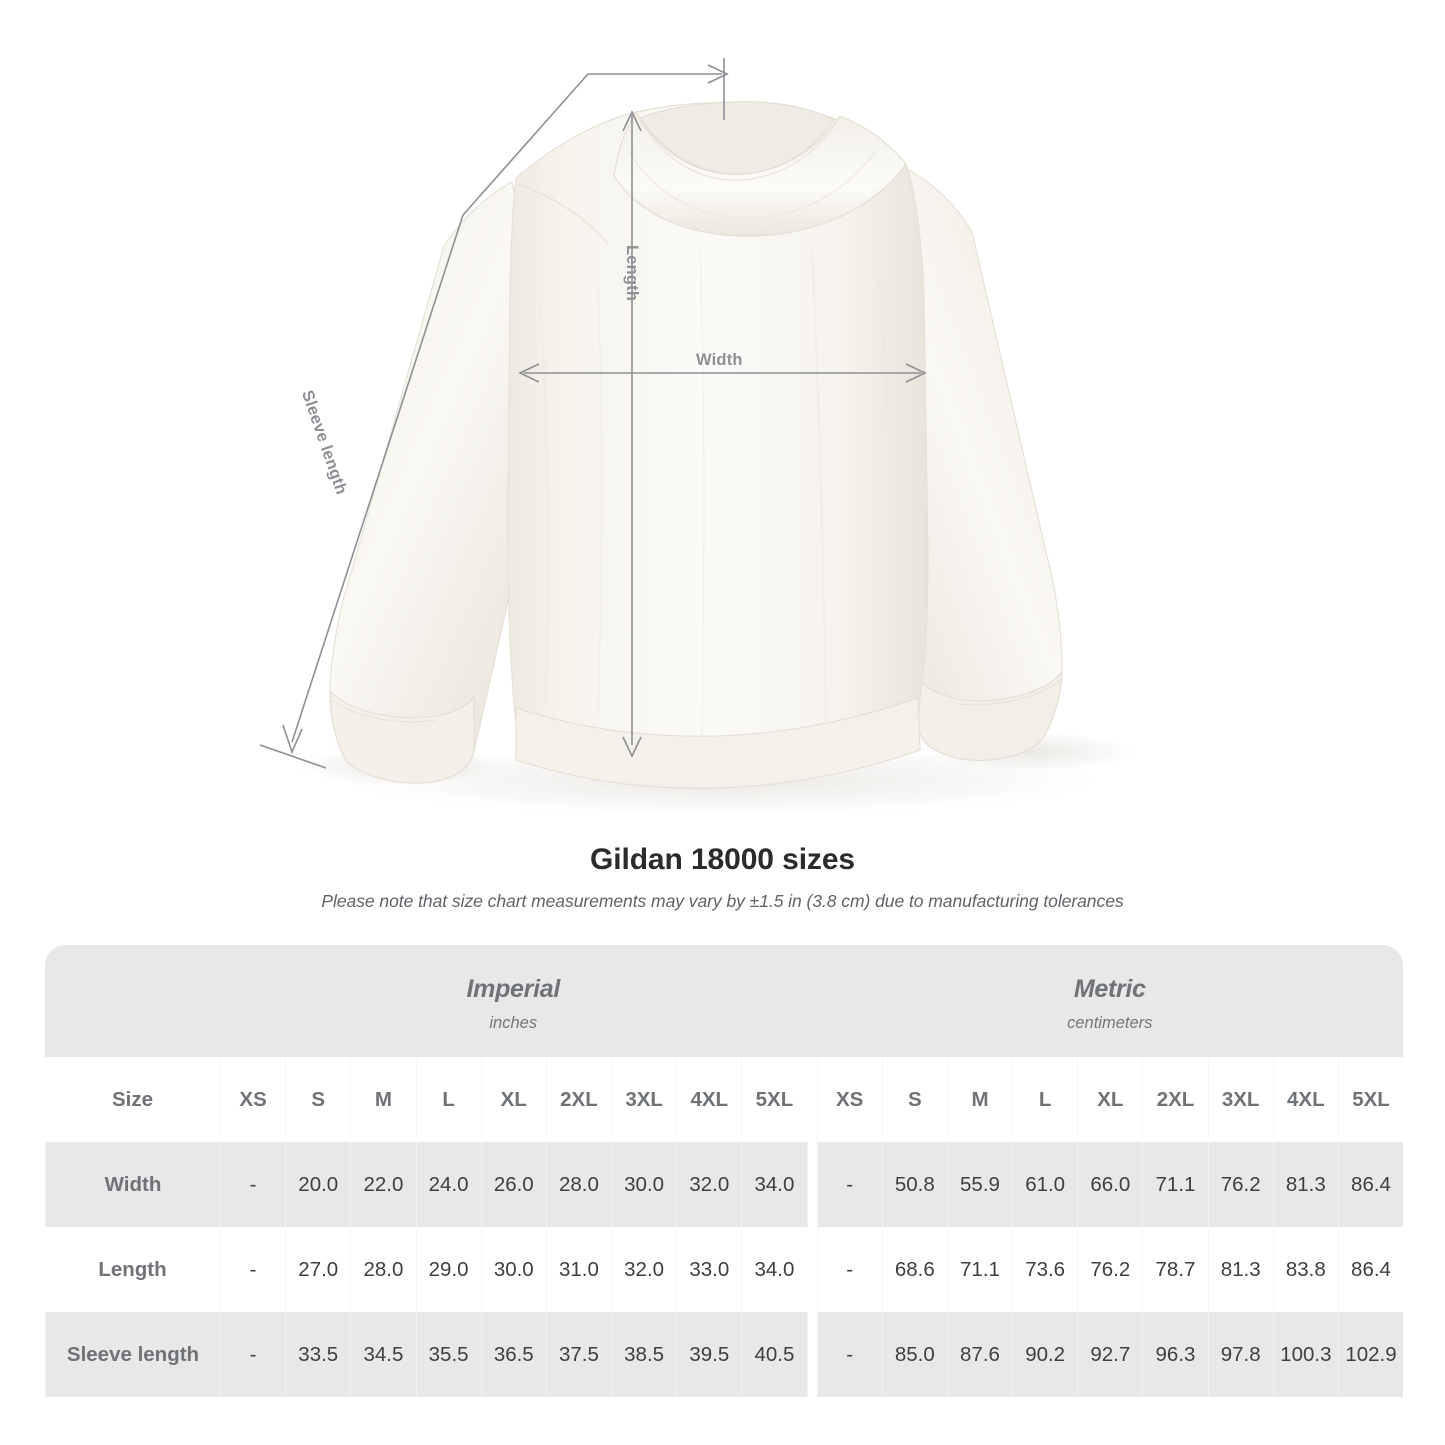 This screenshot has width=1445, height=1445. I want to click on length-imperial-5xl: 34.0, so click(773, 1269).